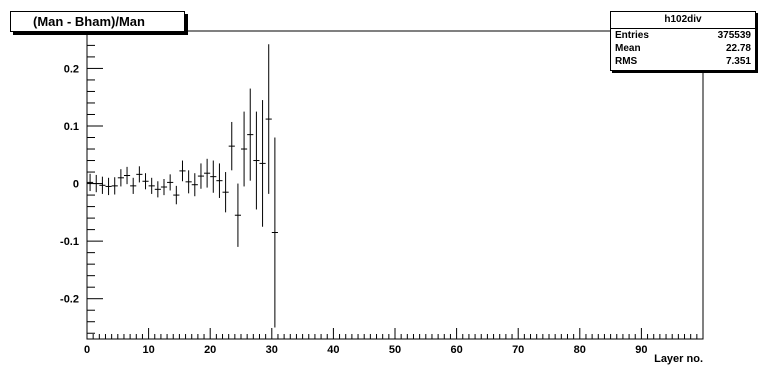  What do you see at coordinates (683, 61) in the screenshot?
I see `stats-row-rms: RMS 7.351` at bounding box center [683, 61].